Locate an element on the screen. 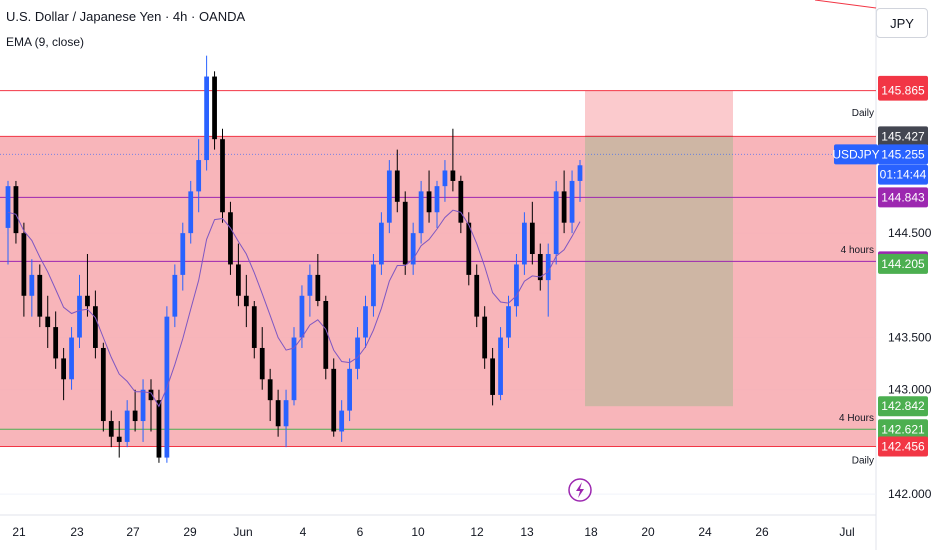 The width and height of the screenshot is (932, 550). x-tick-label: 20 is located at coordinates (648, 532).